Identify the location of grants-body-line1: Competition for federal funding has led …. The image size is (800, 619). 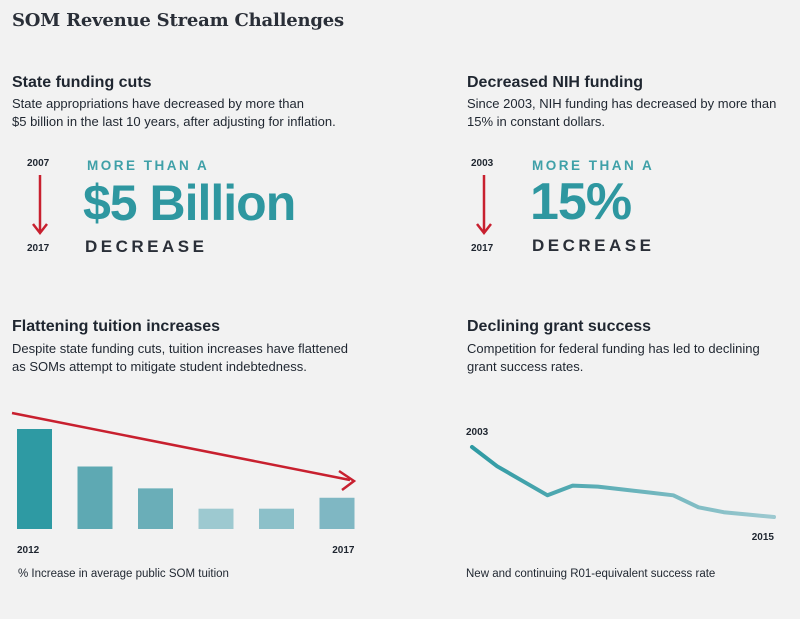
(613, 348).